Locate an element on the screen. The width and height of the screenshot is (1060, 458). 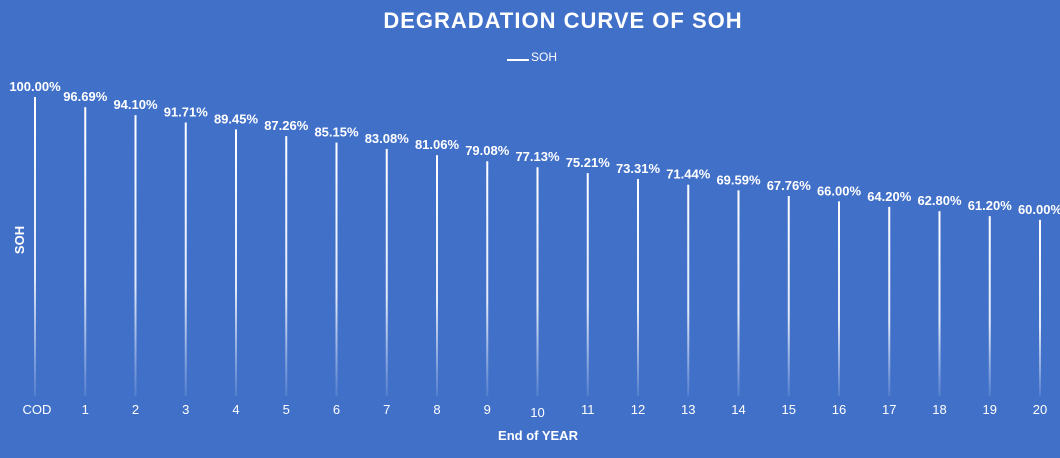
data-label: 87.26% is located at coordinates (286, 125).